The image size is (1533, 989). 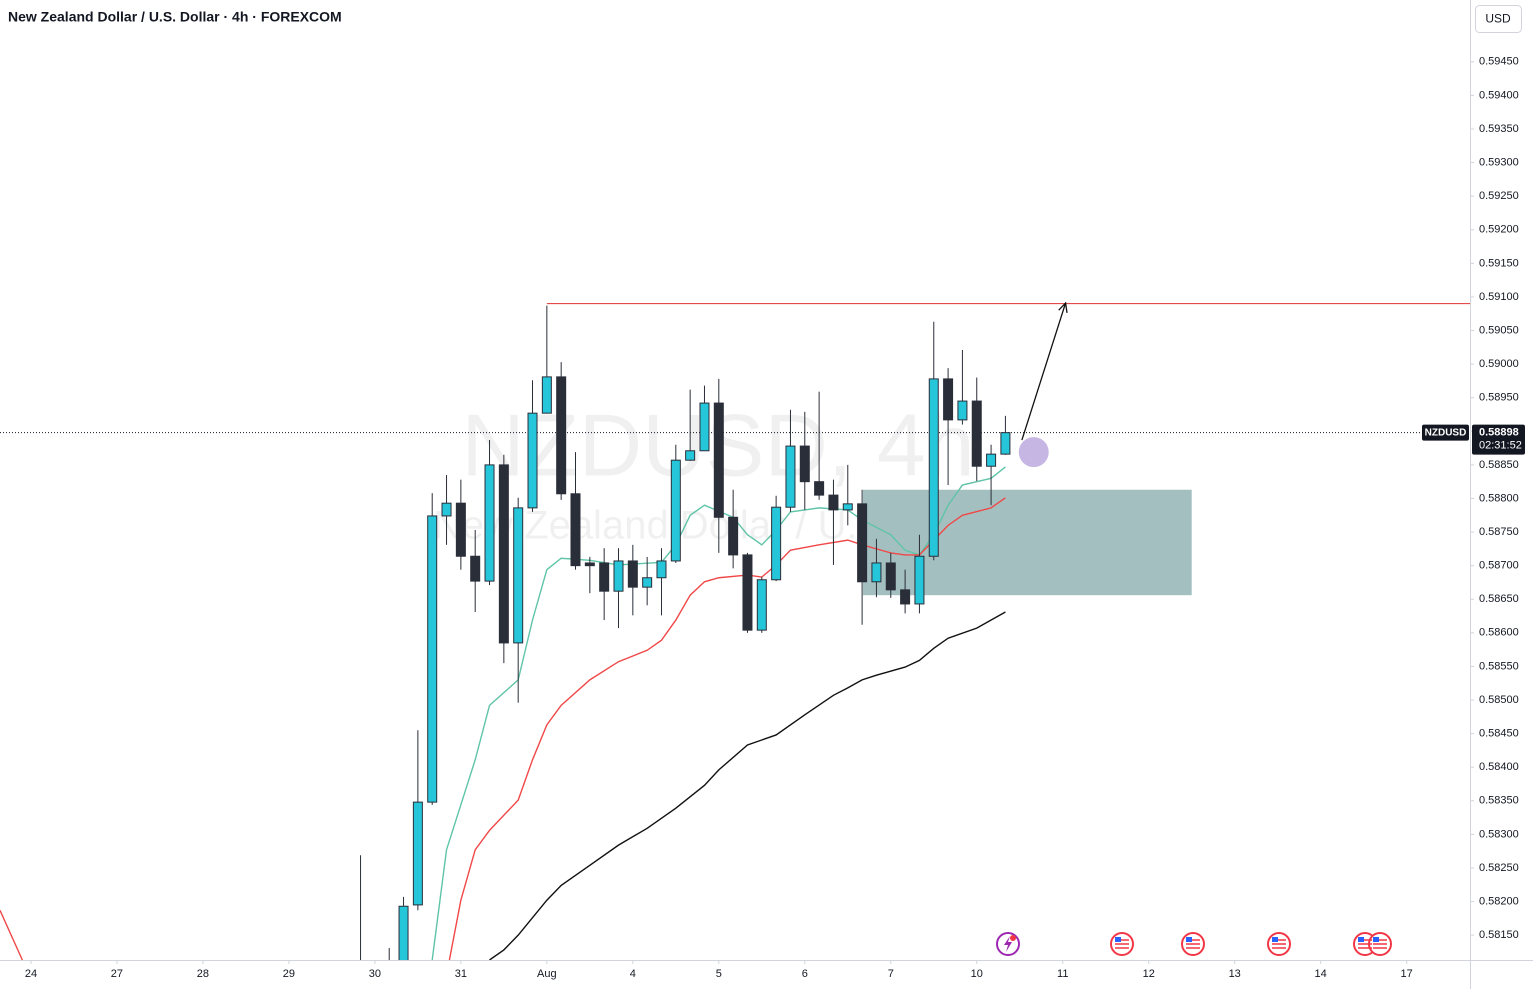 I want to click on y-tick-label: 0.58750, so click(x=1499, y=532).